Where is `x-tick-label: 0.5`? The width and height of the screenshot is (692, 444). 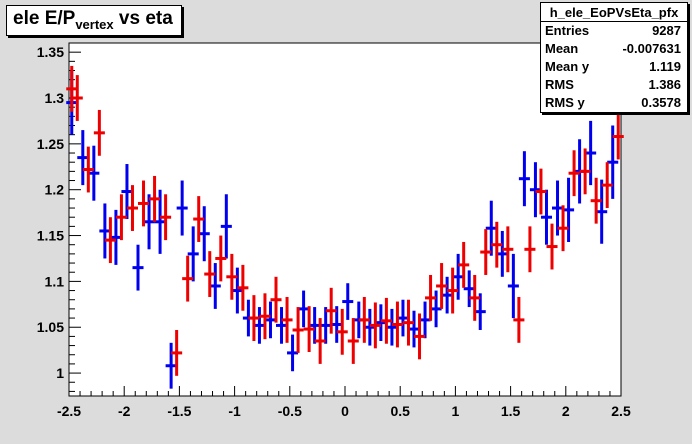
x-tick-label: 0.5 is located at coordinates (400, 411).